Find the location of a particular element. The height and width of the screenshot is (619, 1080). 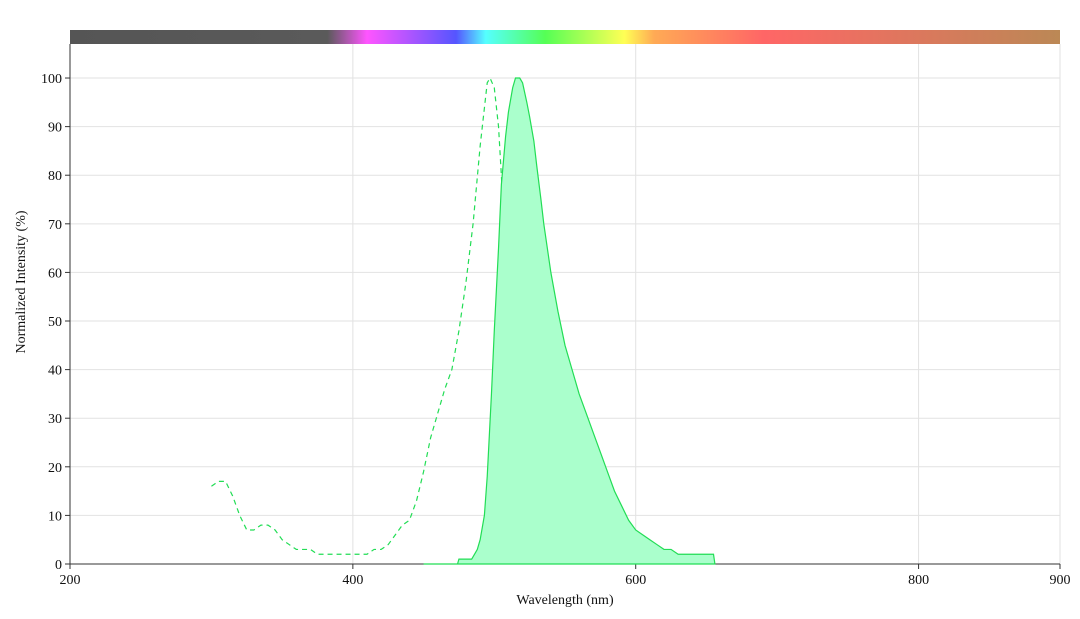

x-axis-label: Wavelength (nm) is located at coordinates (565, 600).